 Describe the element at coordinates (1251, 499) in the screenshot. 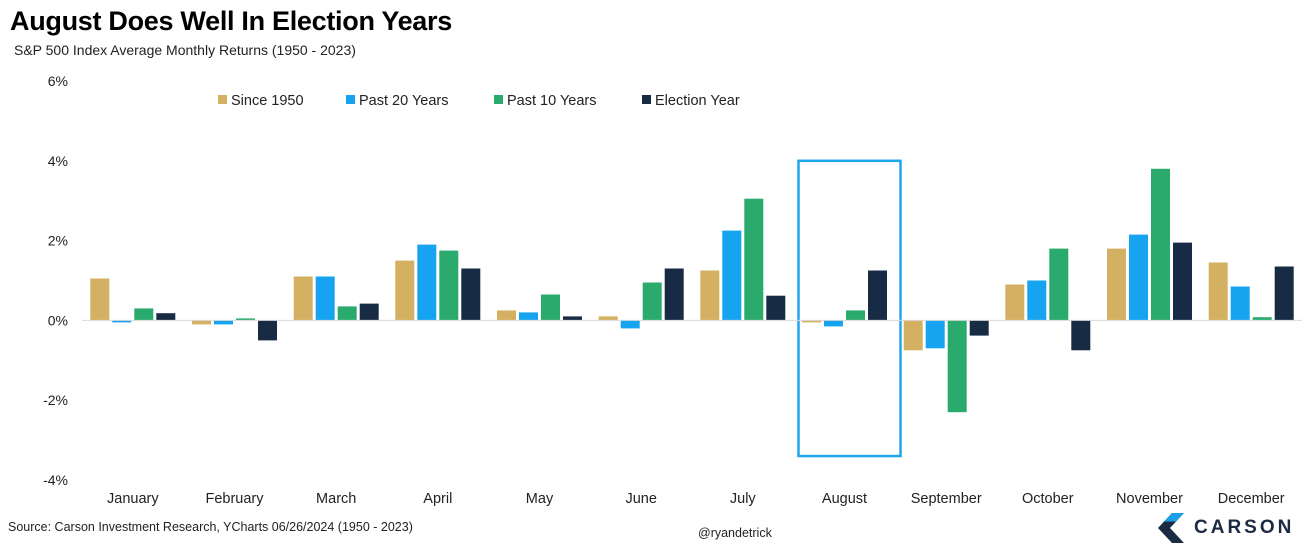

I see `x-tick-label: December` at that location.